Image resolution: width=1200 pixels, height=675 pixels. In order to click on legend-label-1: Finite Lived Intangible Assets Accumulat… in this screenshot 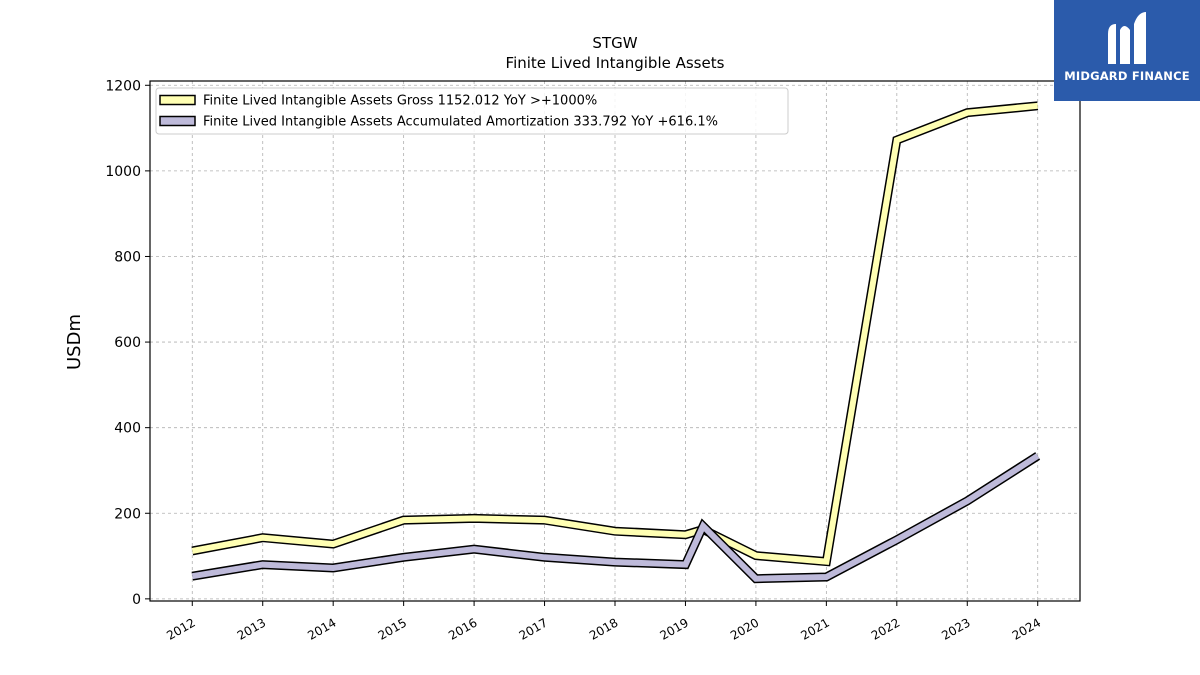, I will do `click(460, 122)`.